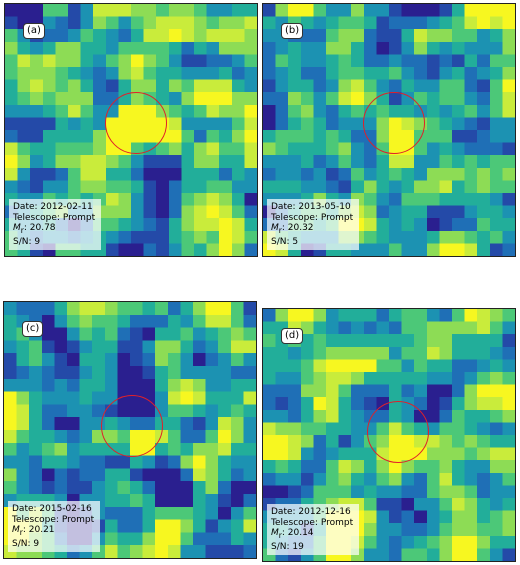 The image size is (520, 565). I want to click on panel-tag: (d), so click(292, 336).